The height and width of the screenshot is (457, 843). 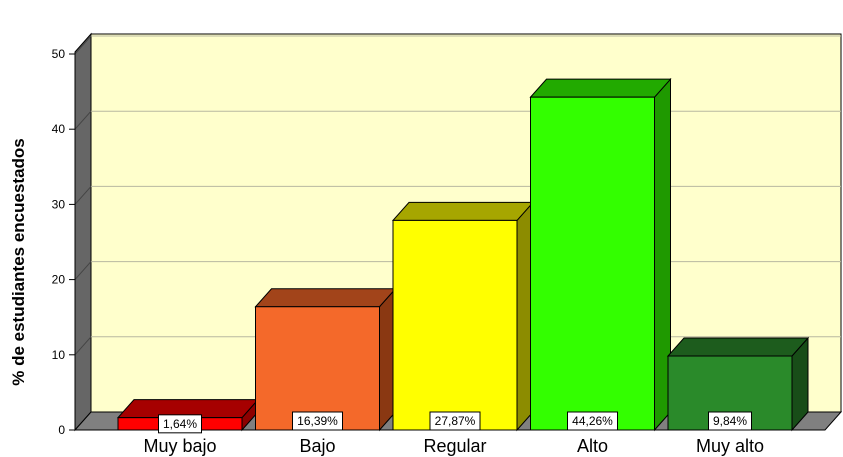 I want to click on x-tick-label: Muy bajo, so click(x=179, y=446).